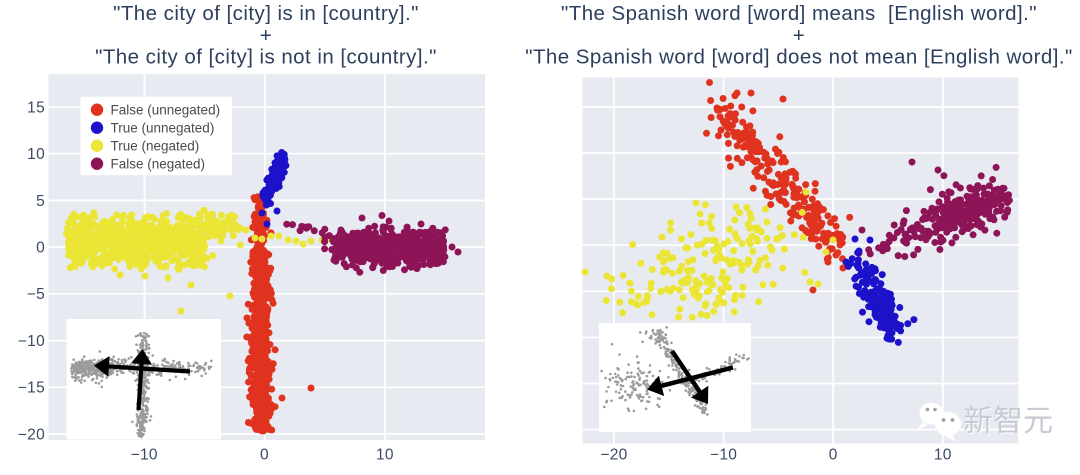  I want to click on svg-text: False (negated), so click(158, 164).